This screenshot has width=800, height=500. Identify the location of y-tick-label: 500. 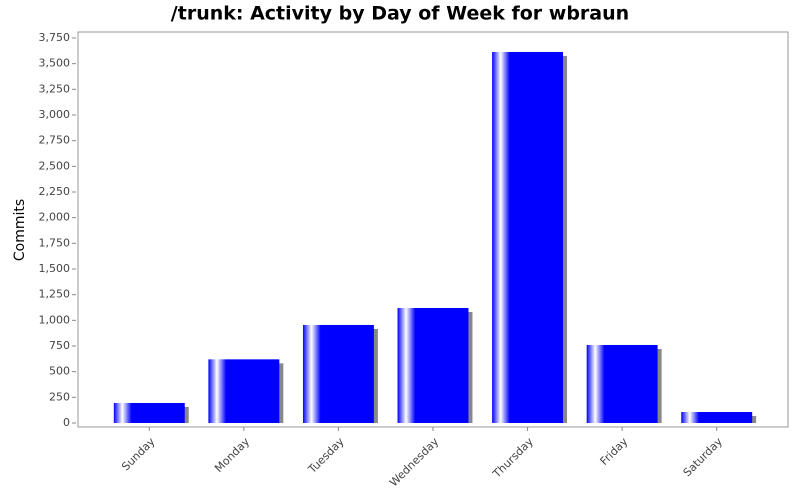
(59, 371).